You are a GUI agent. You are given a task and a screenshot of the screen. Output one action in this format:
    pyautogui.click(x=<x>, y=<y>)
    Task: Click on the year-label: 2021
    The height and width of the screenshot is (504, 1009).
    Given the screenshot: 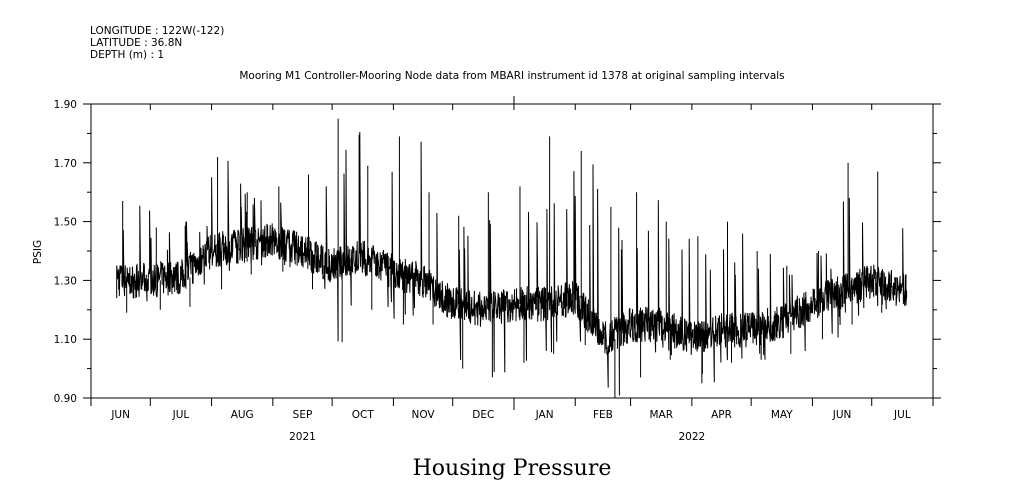 What is the action you would take?
    pyautogui.click(x=302, y=437)
    